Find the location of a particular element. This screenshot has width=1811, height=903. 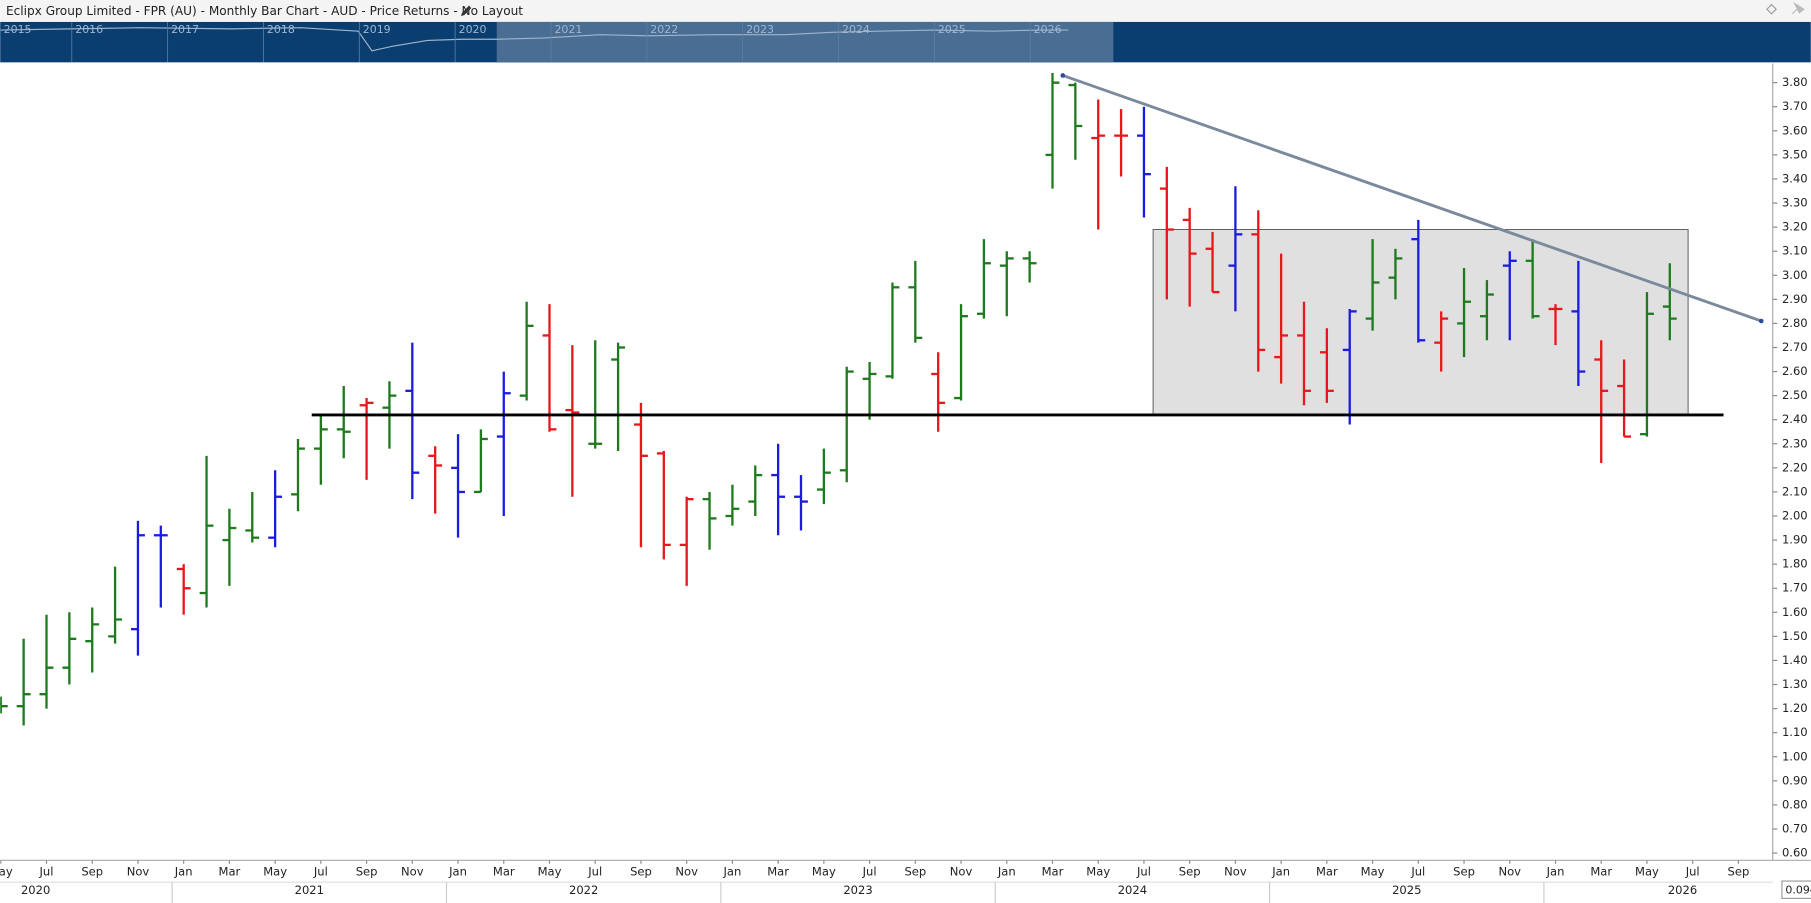

navigator-year: 2017 is located at coordinates (185, 29).